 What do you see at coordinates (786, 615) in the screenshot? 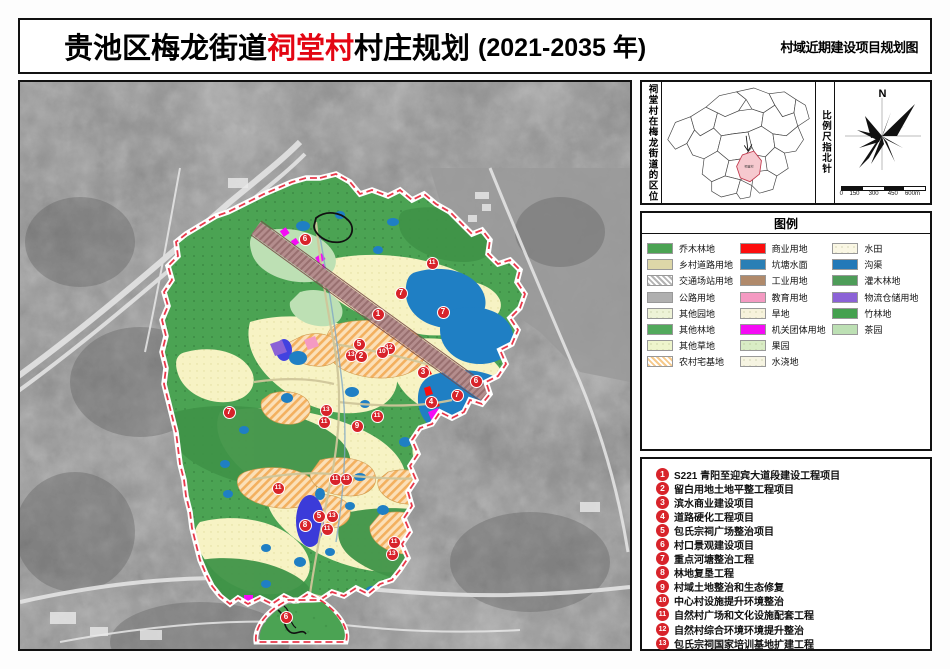
I see `project-list-item: 11 自然村广场和文化设施配套工程` at bounding box center [786, 615].